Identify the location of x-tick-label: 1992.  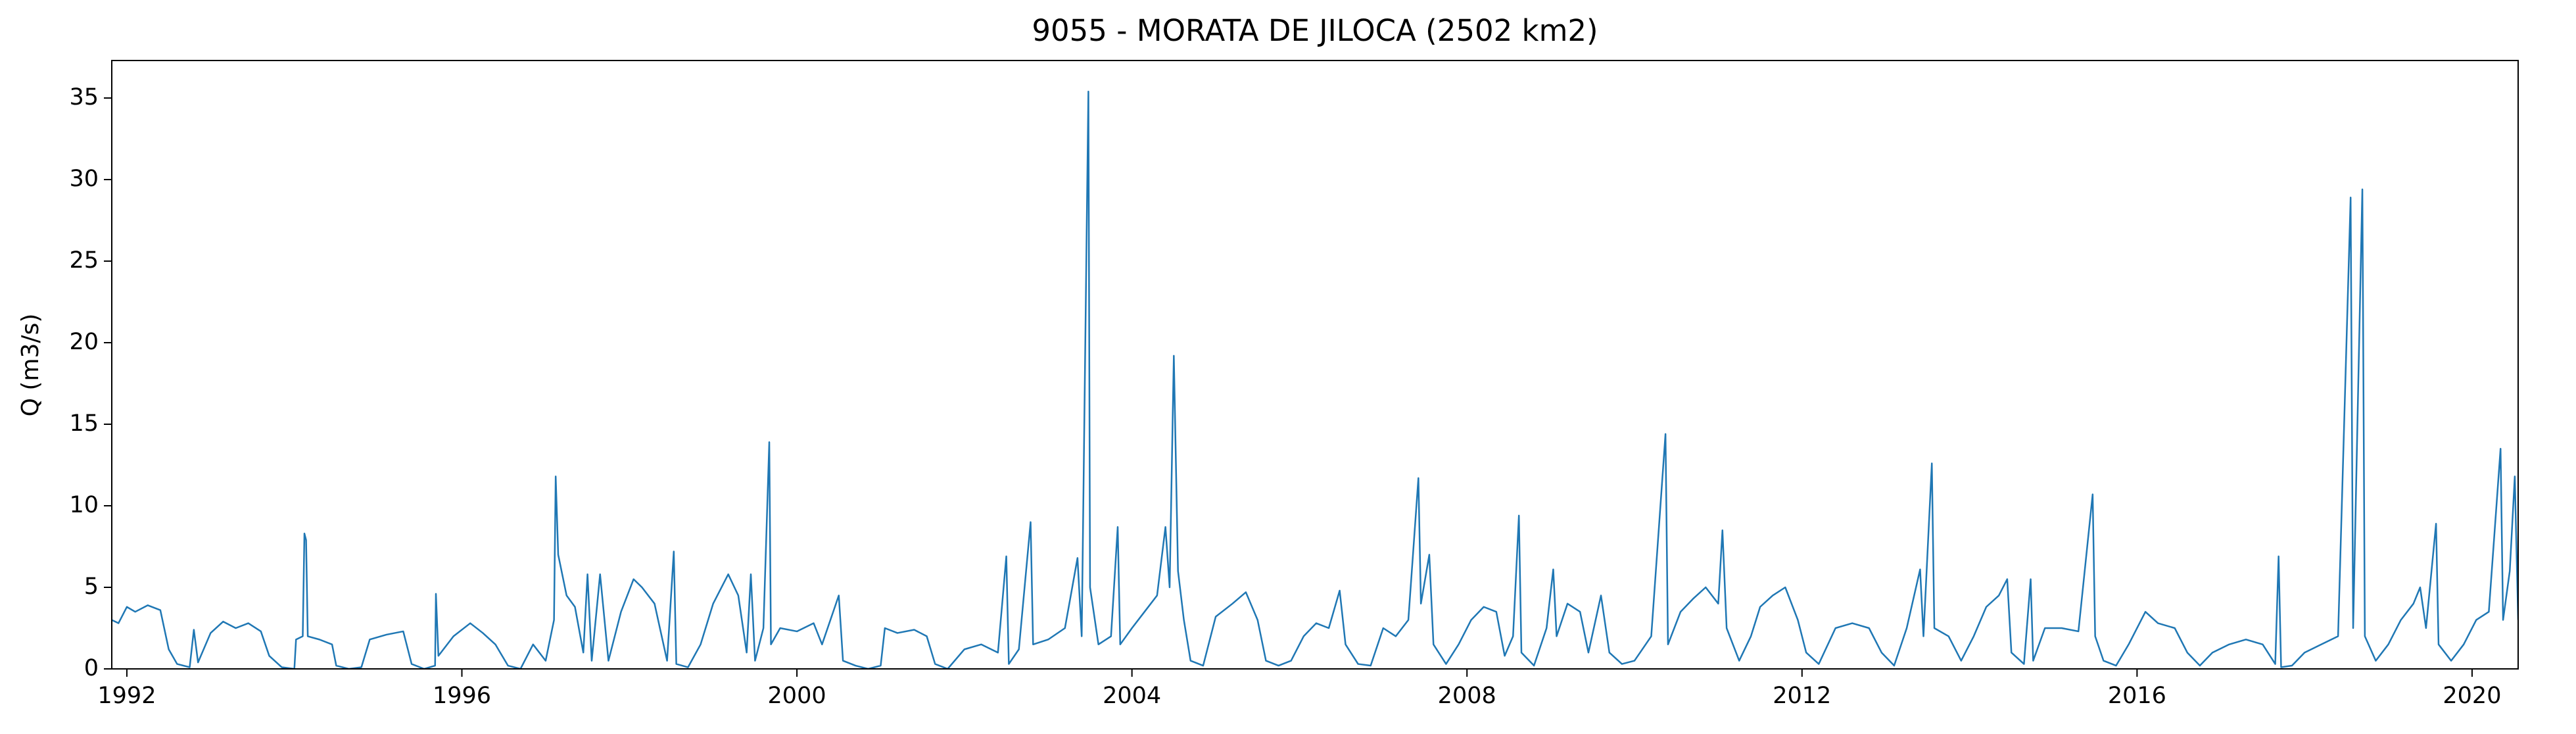
(127, 696).